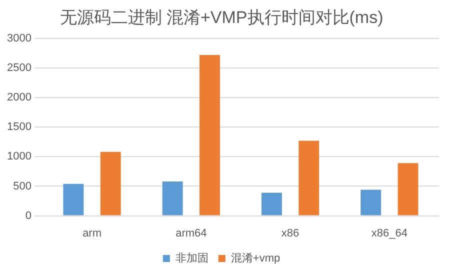  Describe the element at coordinates (389, 233) in the screenshot. I see `x-tick-label: x86_64` at that location.